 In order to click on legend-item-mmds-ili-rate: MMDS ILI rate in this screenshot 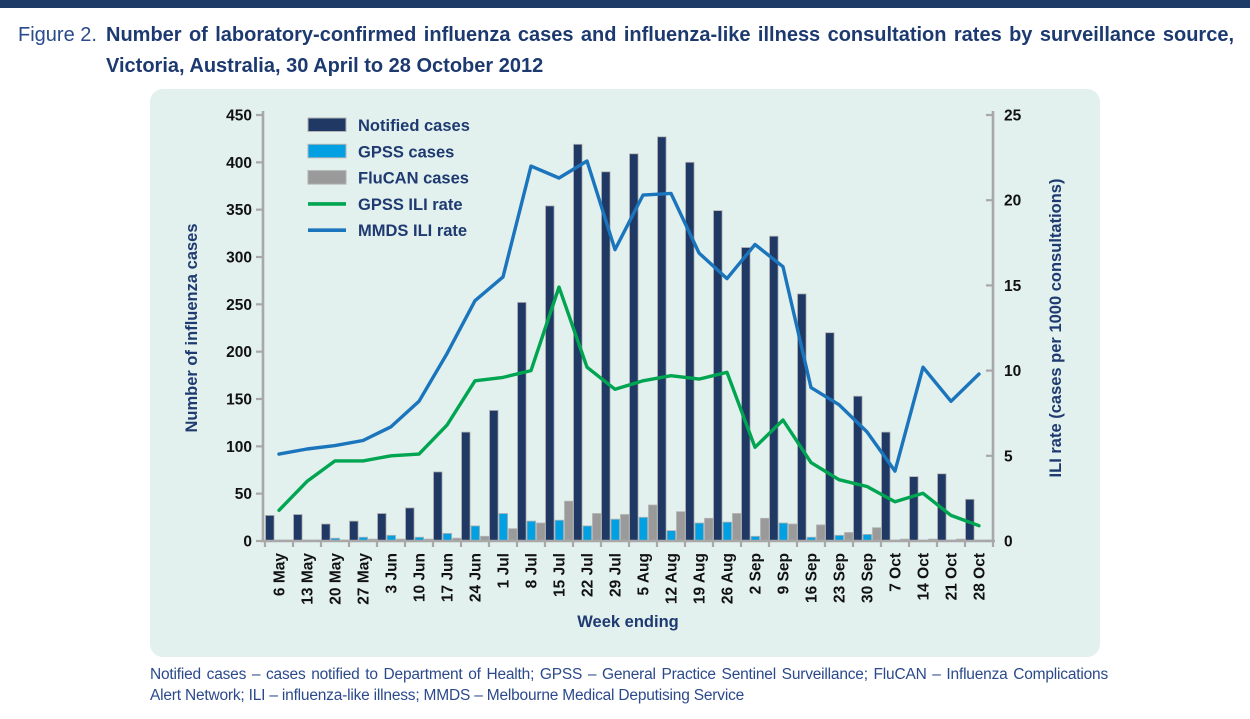, I will do `click(387, 231)`.